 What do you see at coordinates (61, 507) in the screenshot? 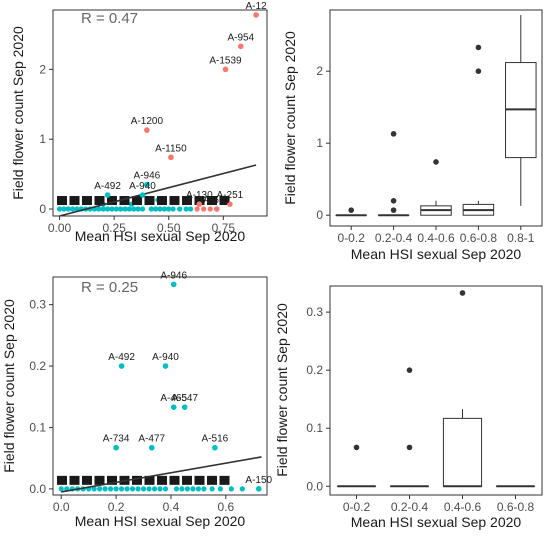
I see `x-tick-label: 0.0` at bounding box center [61, 507].